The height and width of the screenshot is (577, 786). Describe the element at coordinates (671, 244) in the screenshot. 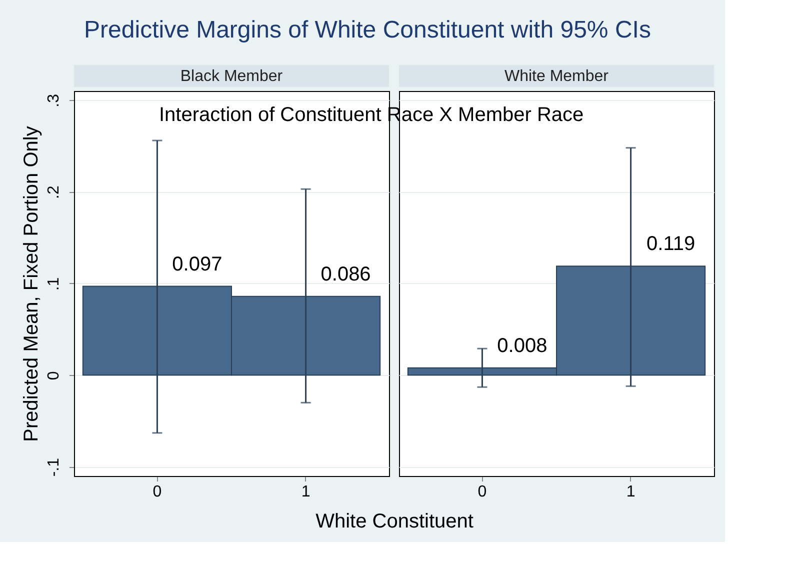

I see `data-label: 0.119` at that location.